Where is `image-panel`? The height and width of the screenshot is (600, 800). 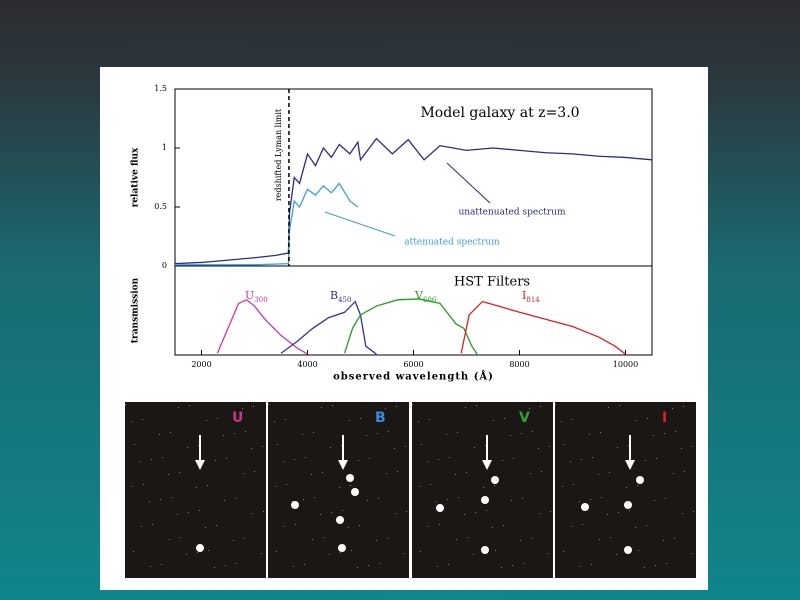 image-panel is located at coordinates (338, 490).